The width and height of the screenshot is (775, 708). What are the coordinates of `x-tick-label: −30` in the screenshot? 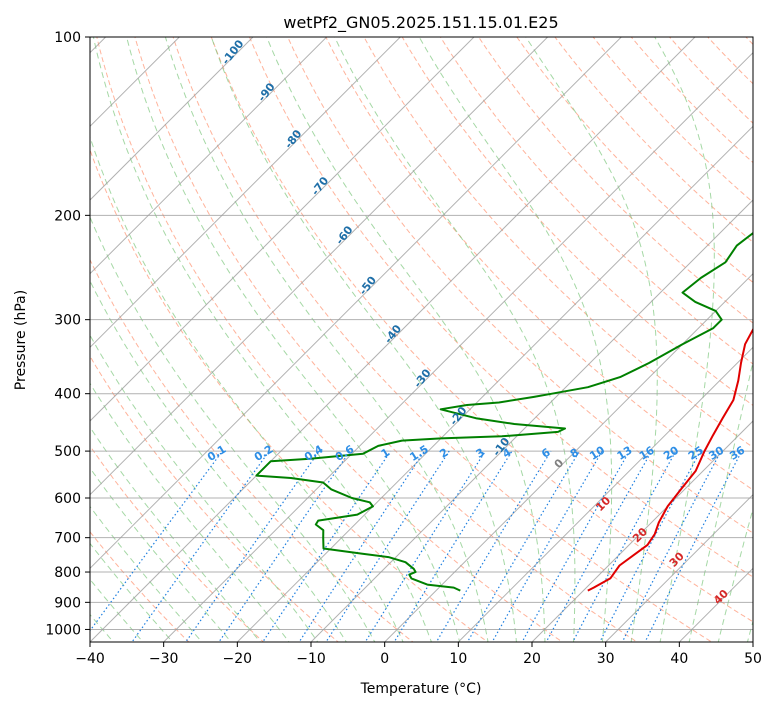 It's located at (164, 659).